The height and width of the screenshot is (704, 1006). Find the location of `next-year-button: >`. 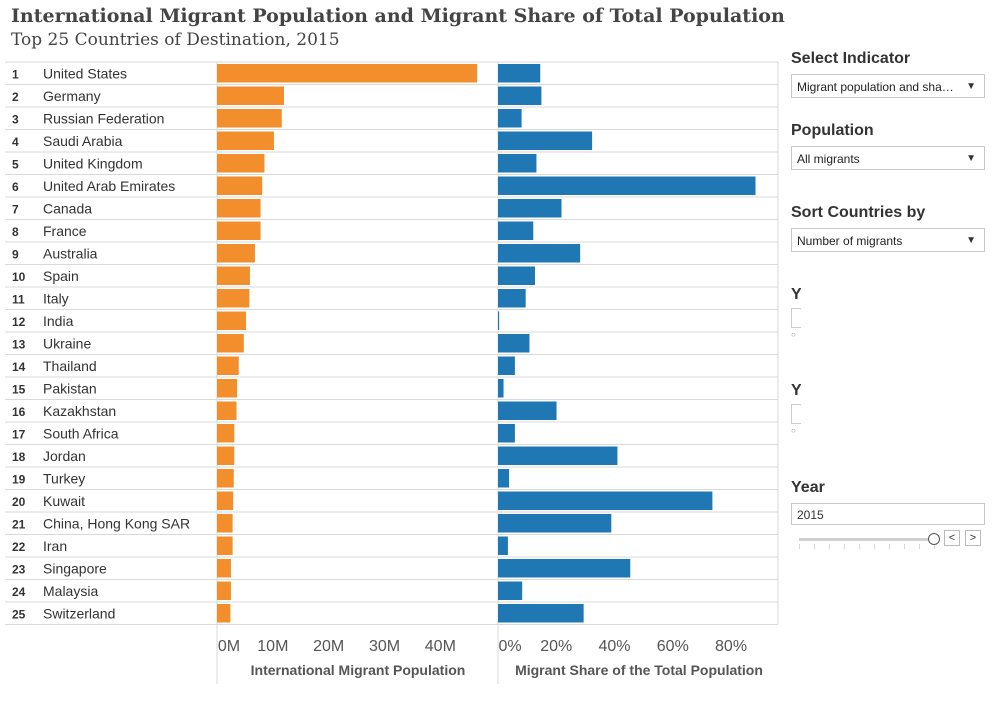

next-year-button: > is located at coordinates (973, 538).